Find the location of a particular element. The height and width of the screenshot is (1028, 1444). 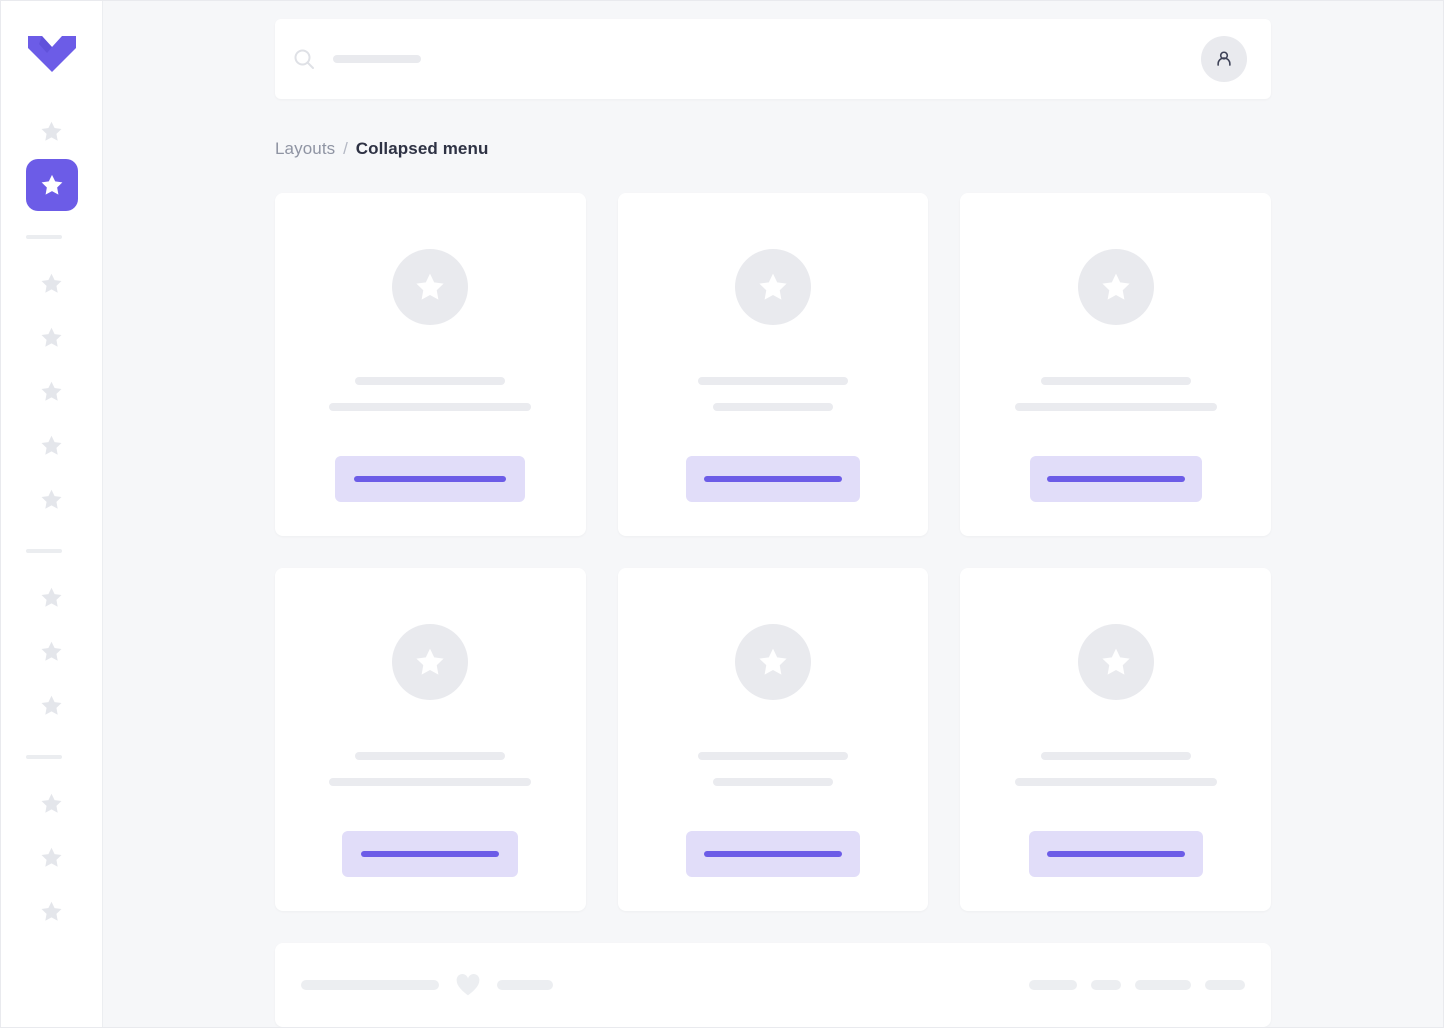

avatar is located at coordinates (1224, 59).